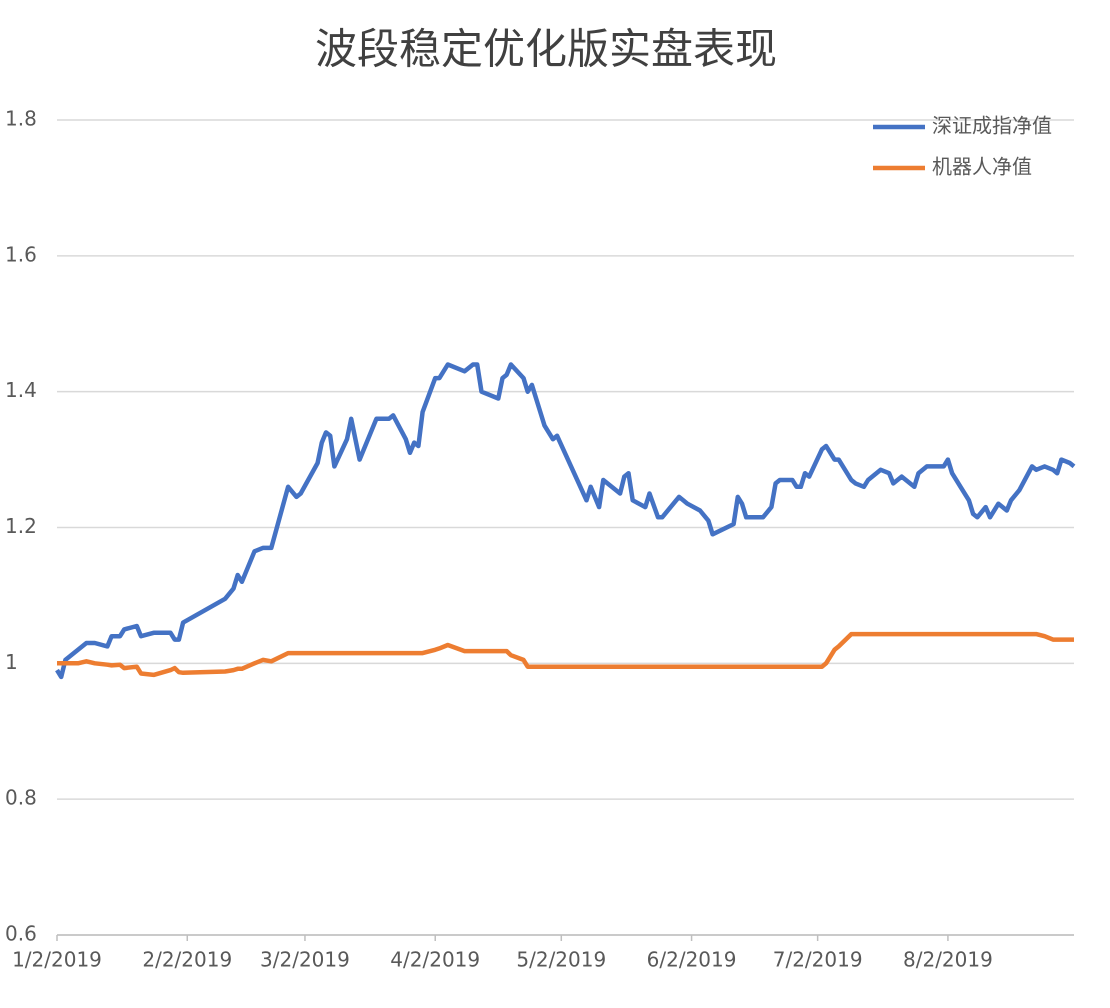 The width and height of the screenshot is (1110, 1008). I want to click on x-tick-label: 4/2/2019, so click(435, 960).